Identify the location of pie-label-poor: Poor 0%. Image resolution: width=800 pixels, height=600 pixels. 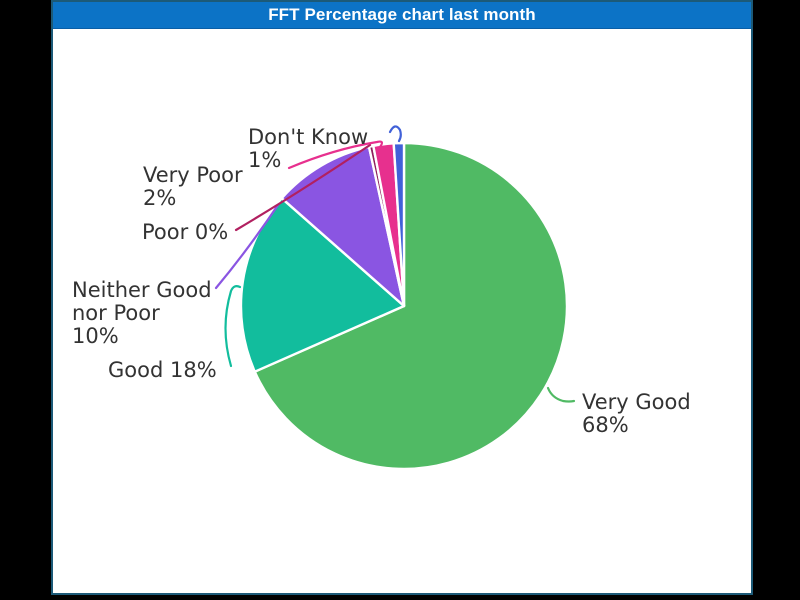
(185, 232).